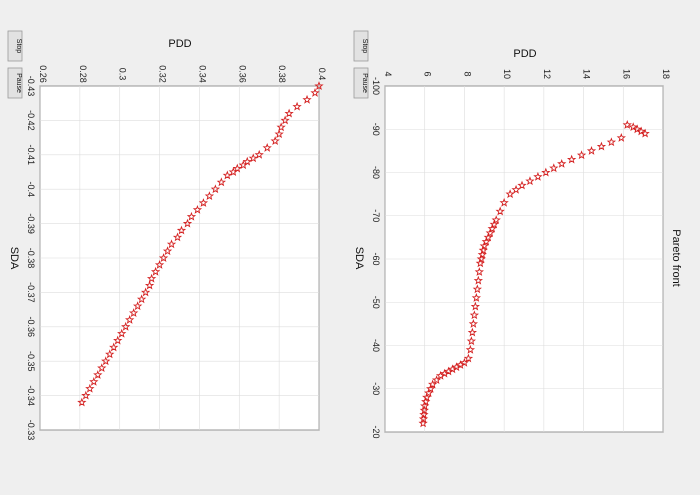 This screenshot has height=495, width=700. I want to click on right-x-tick-label: -30, so click(376, 388).